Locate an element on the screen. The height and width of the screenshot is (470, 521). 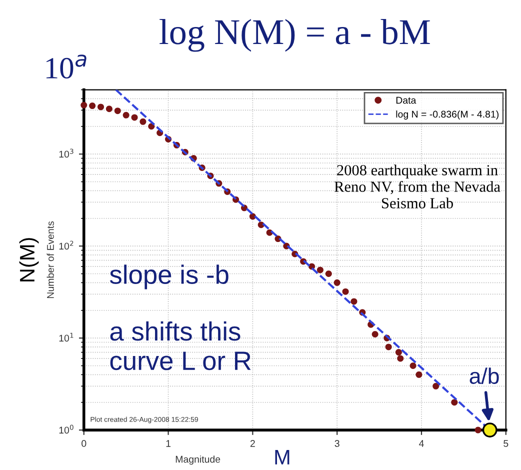
x-tick-label: 5 is located at coordinates (506, 443).